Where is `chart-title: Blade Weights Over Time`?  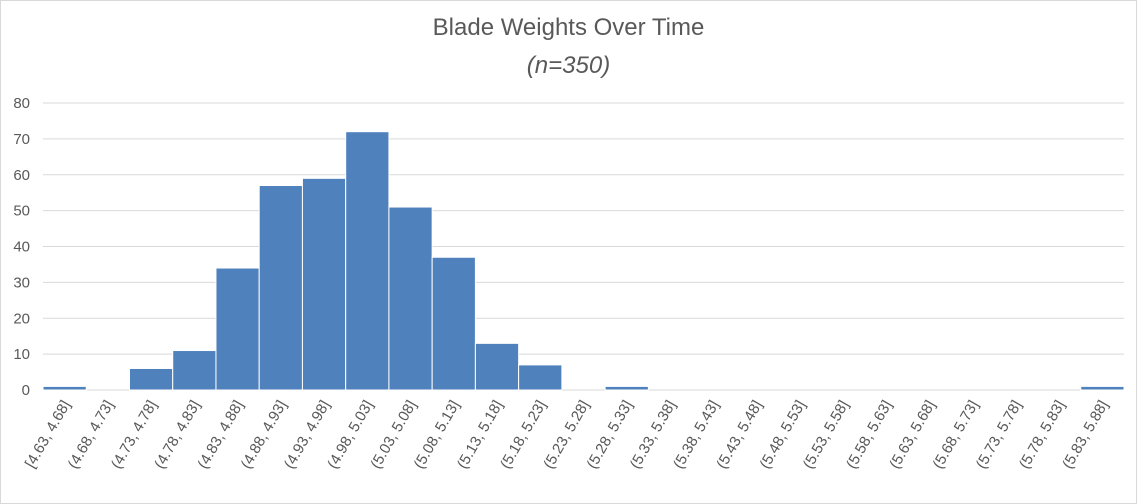
chart-title: Blade Weights Over Time is located at coordinates (568, 27).